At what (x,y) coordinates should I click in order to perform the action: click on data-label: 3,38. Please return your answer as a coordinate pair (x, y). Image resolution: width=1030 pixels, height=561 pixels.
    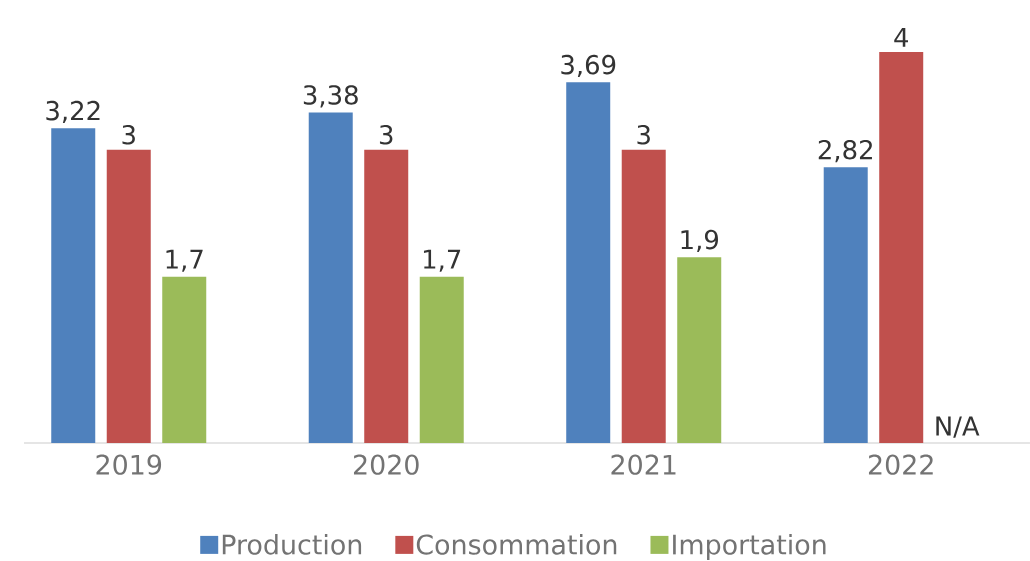
    Looking at the image, I should click on (330, 96).